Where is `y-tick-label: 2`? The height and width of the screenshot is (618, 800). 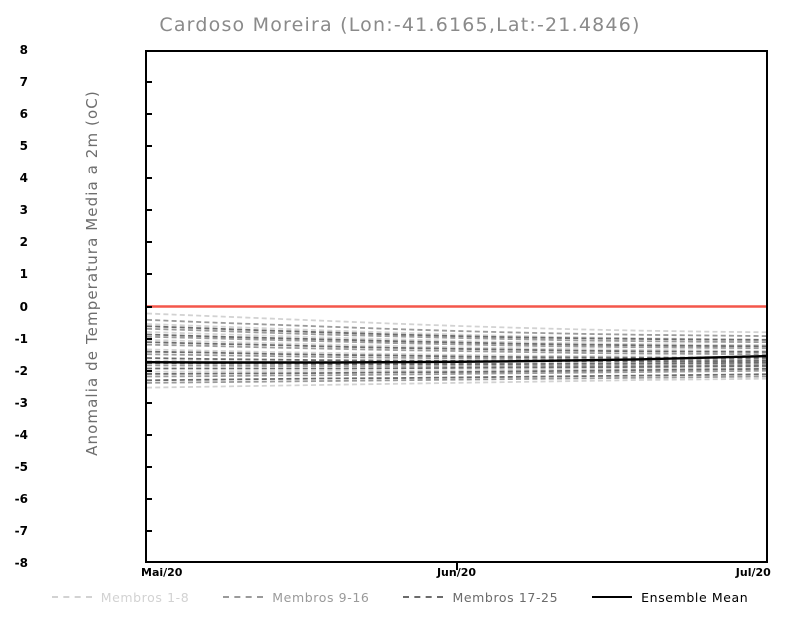 y-tick-label: 2 is located at coordinates (23, 242).